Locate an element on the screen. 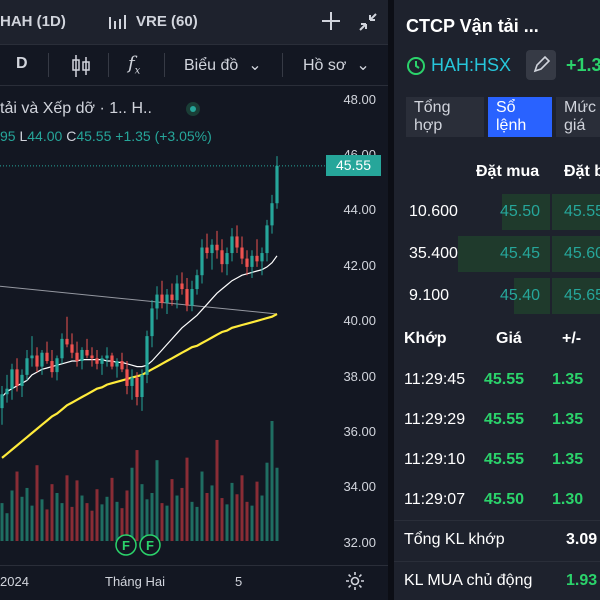  tab-orderbook: Sổ lệnh is located at coordinates (520, 117).